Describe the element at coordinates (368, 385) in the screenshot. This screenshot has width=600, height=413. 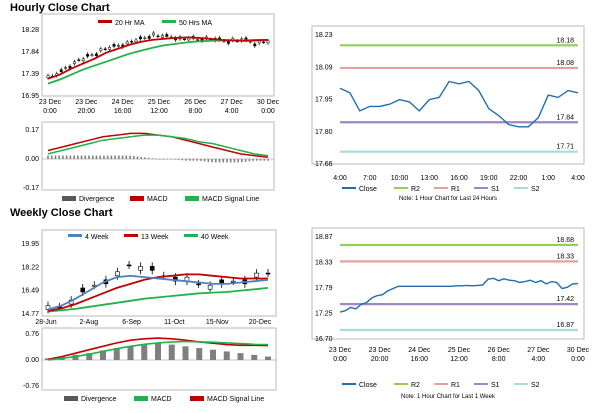
I see `weekly-levels-legend-close-label: Close` at that location.